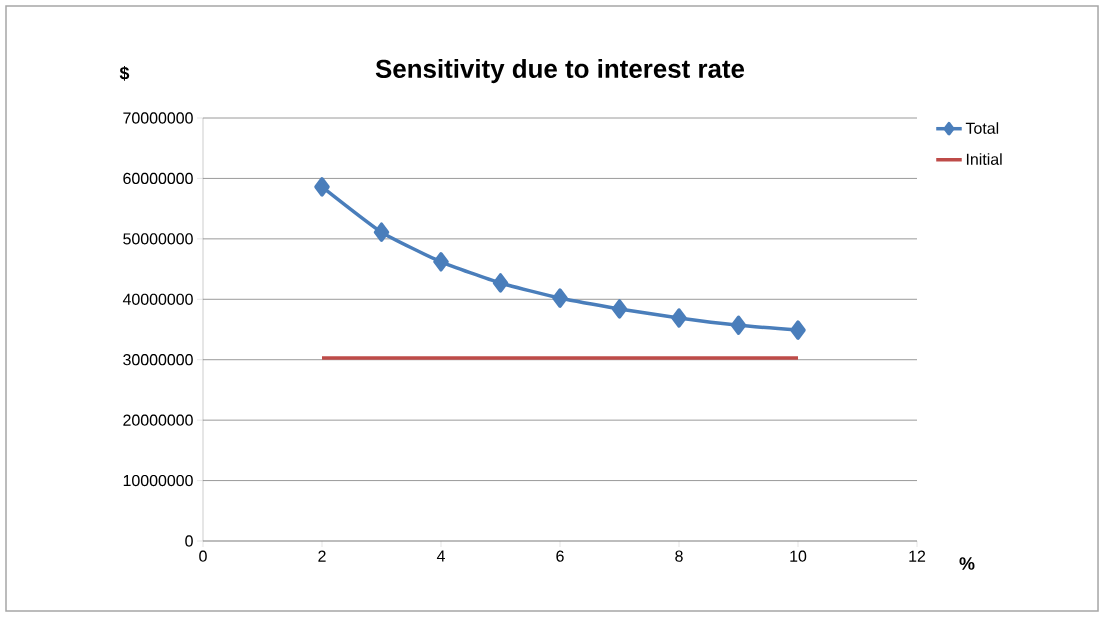  Describe the element at coordinates (982, 128) in the screenshot. I see `legend-label: Total` at that location.